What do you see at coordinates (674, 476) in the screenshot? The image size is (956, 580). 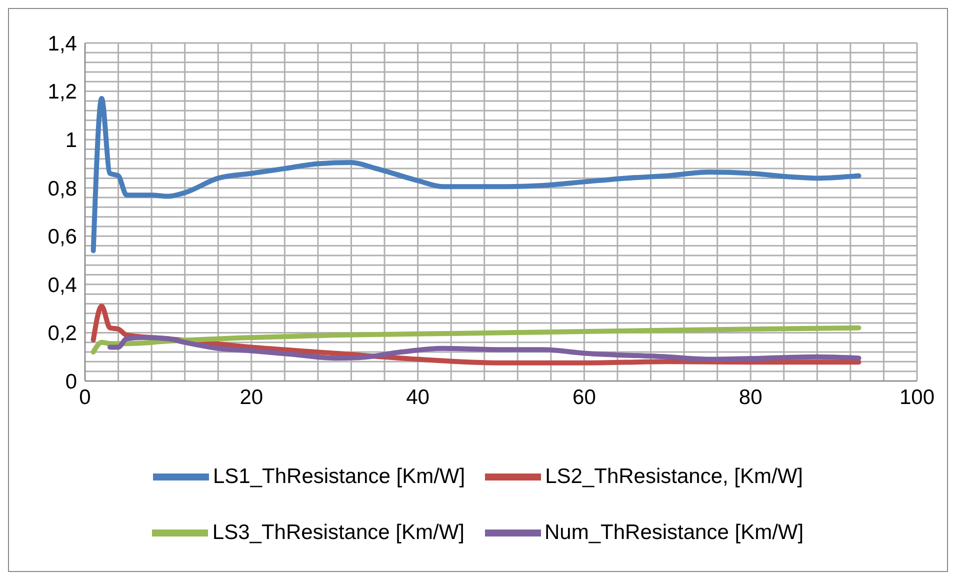 I see `legend-label: LS2_ThResistance, [Km/W]` at bounding box center [674, 476].